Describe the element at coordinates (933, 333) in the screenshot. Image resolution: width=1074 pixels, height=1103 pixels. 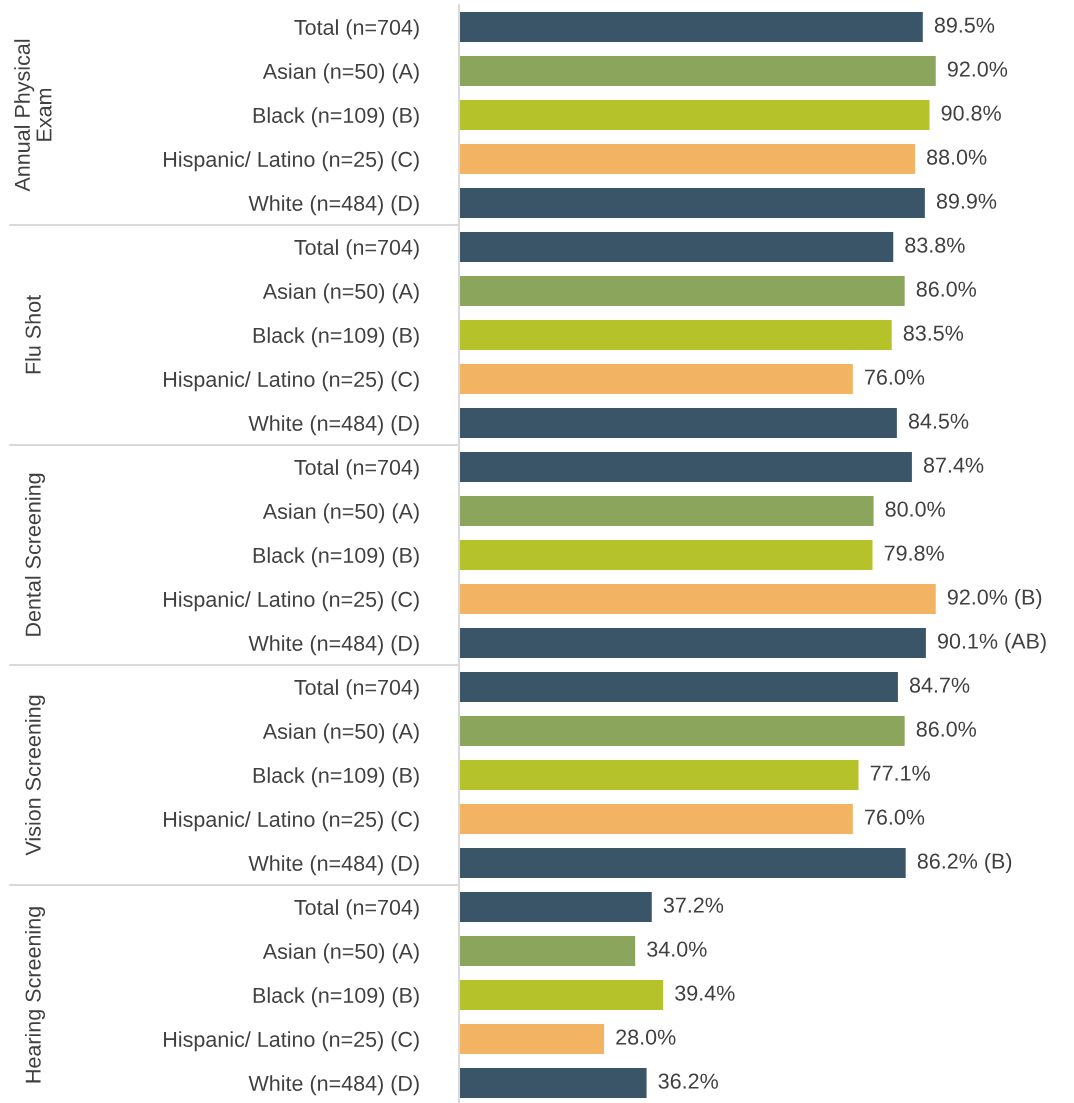
I see `data-label: 83.5%` at that location.